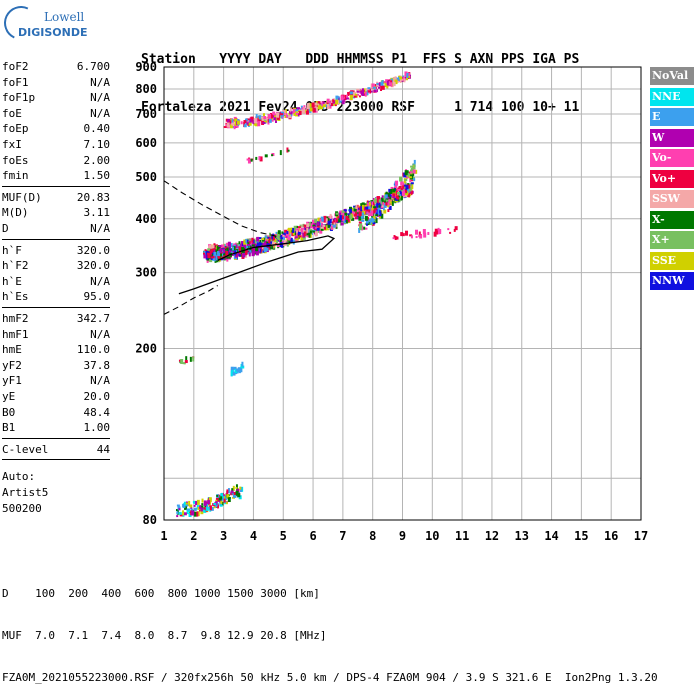 The image size is (700, 699). Describe the element at coordinates (56, 413) in the screenshot. I see `param-row-b0: B0 48.4` at that location.